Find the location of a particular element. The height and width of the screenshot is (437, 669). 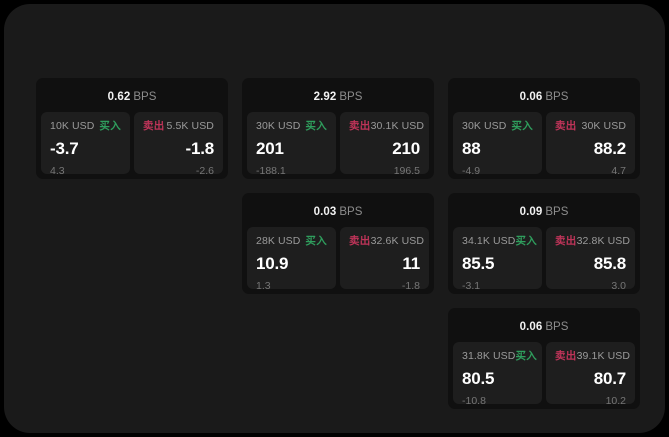

sell-panel: 卖出 32.6K USD 11 -1.8 is located at coordinates (384, 259).